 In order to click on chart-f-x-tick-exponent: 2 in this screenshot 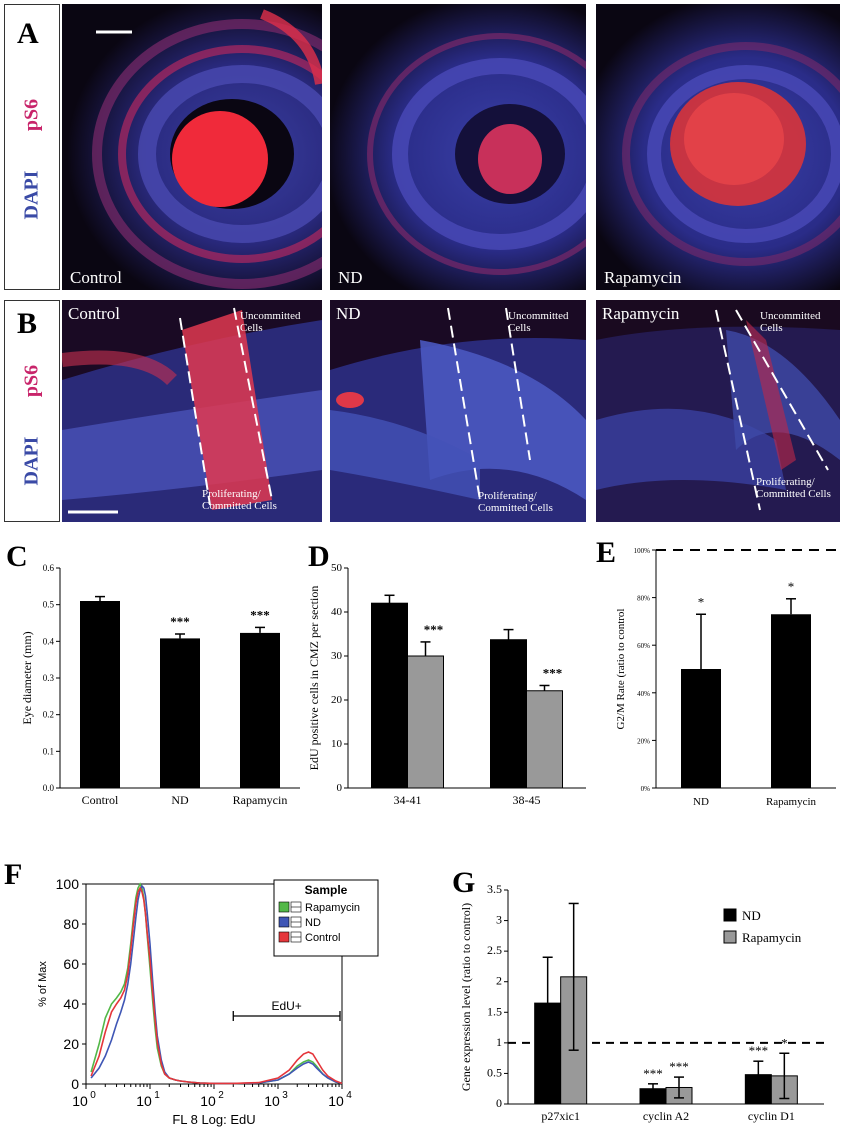, I will do `click(221, 1095)`.